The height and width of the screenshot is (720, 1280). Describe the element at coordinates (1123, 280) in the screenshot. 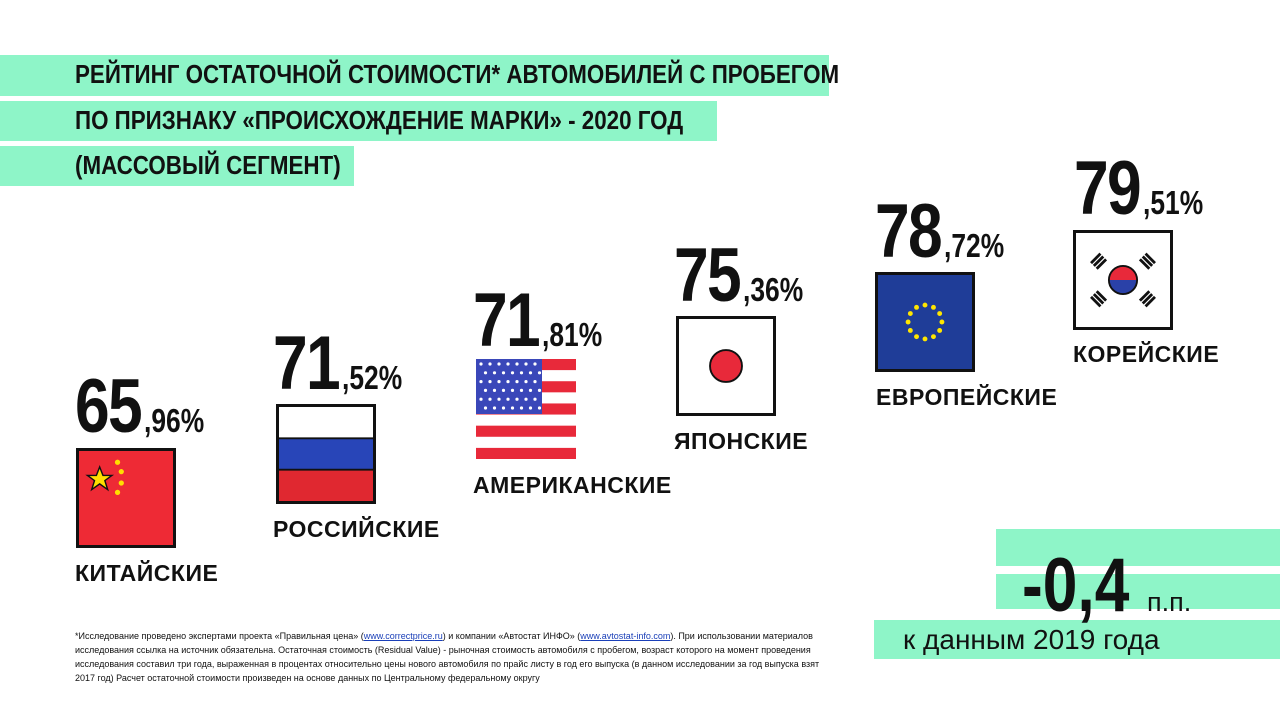

I see `korea-flag-icon` at that location.